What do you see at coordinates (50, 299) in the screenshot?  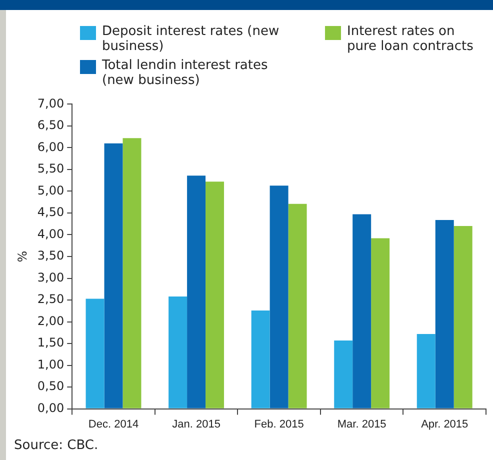 I see `y-tick-label: 2,50` at bounding box center [50, 299].